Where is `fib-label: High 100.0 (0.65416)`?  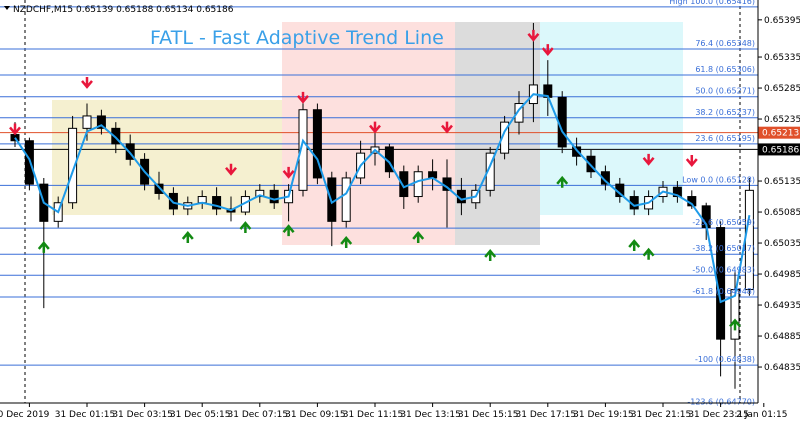 fib-label: High 100.0 (0.65416) is located at coordinates (712, 3).